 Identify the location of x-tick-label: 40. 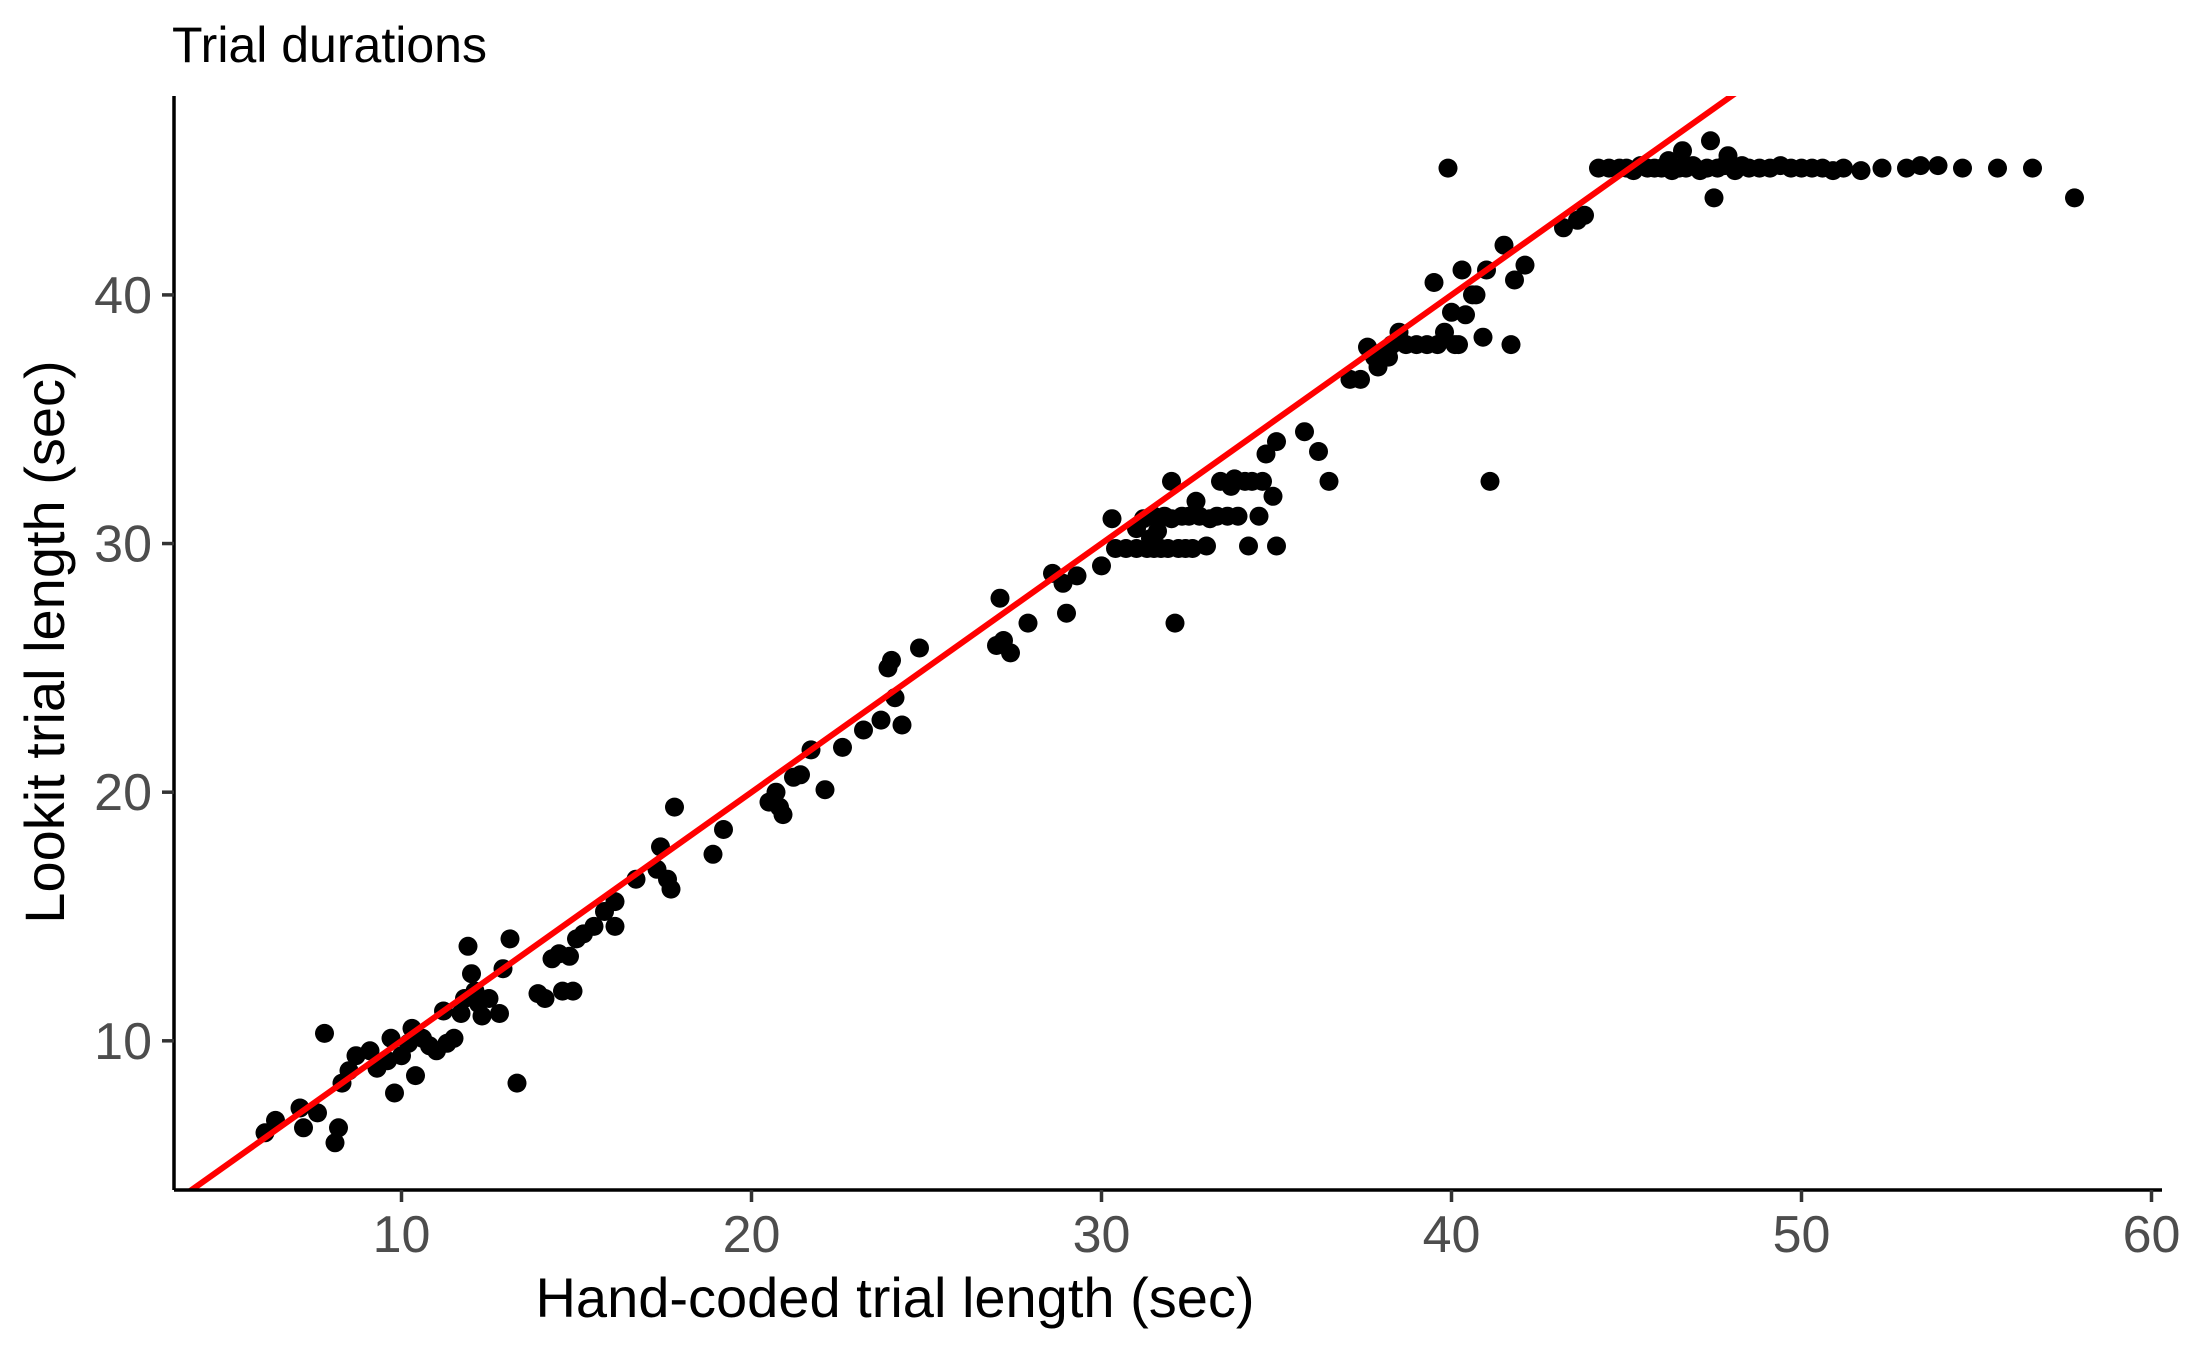
(1452, 1235).